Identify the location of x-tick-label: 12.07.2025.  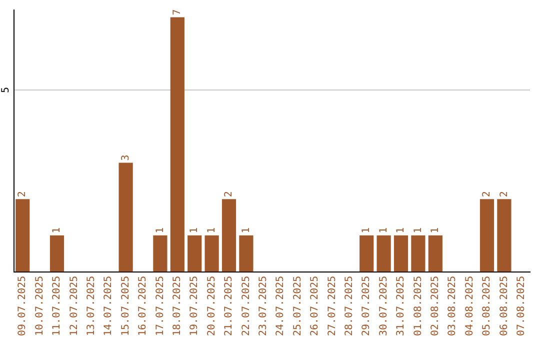
(74, 306).